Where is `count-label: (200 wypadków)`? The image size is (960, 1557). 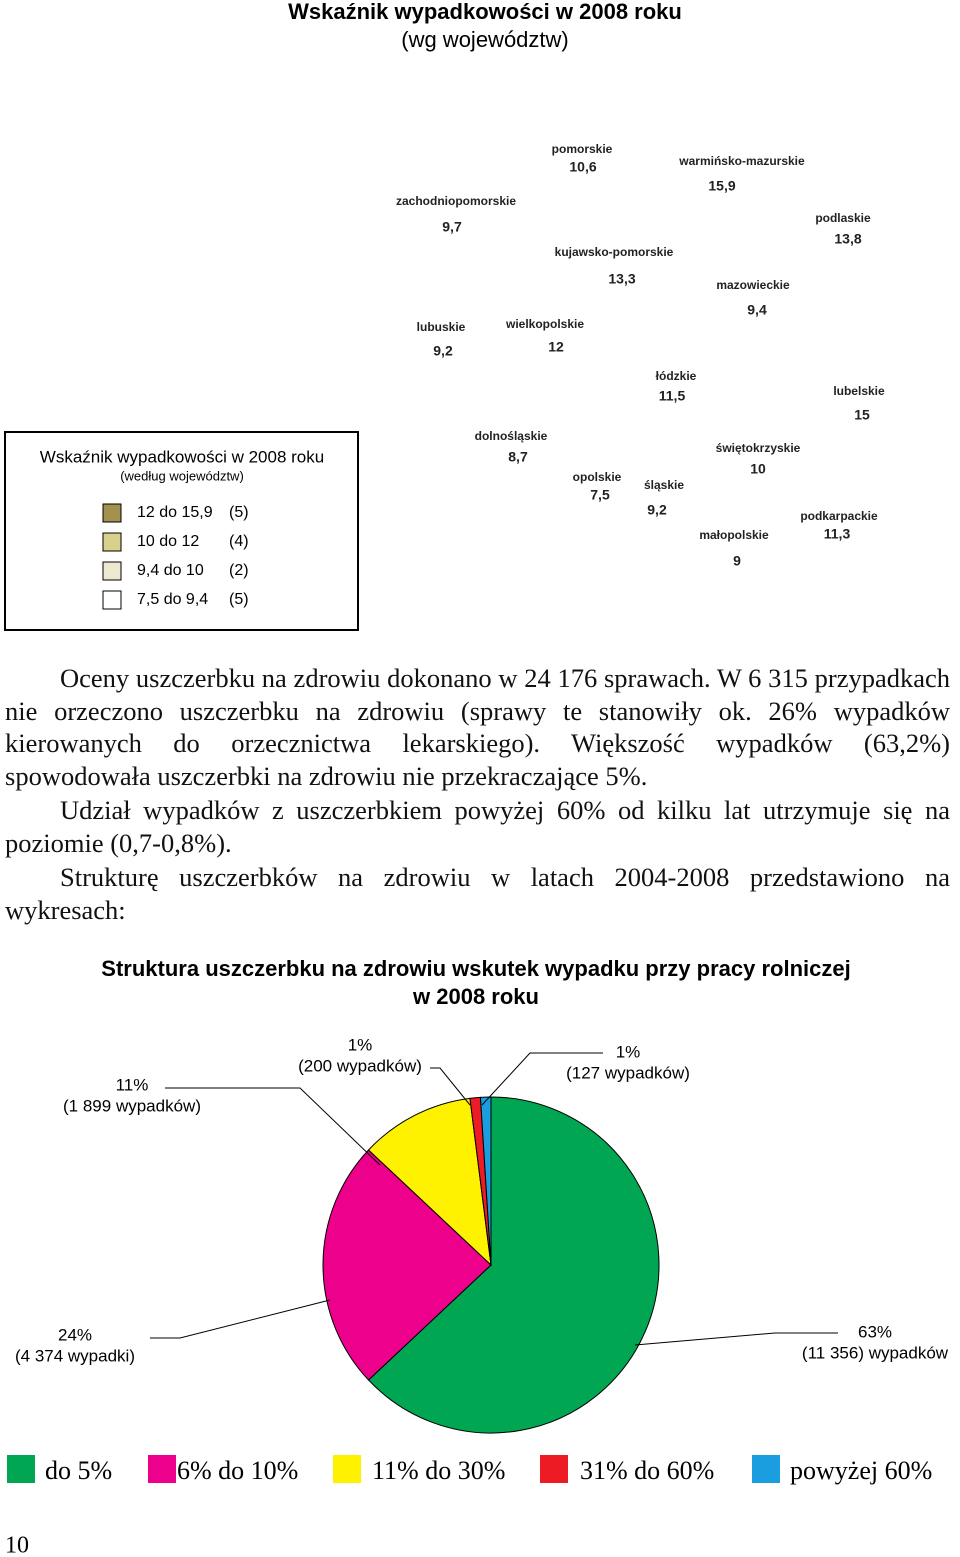
count-label: (200 wypadków) is located at coordinates (360, 1065).